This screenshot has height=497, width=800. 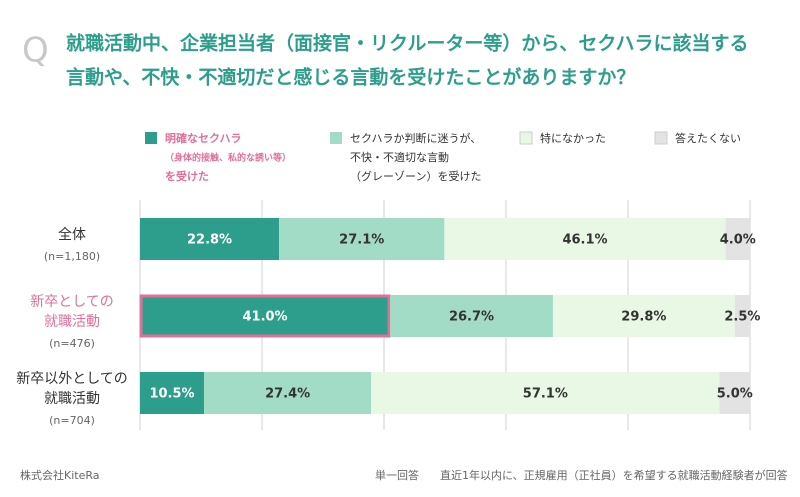 I want to click on category-label: 新卒以外としての, so click(x=72, y=379).